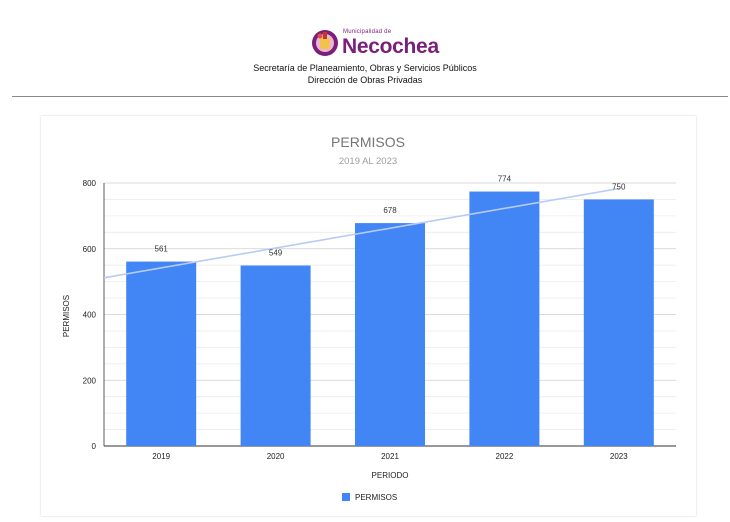  What do you see at coordinates (346, 497) in the screenshot?
I see `legend-swatch` at bounding box center [346, 497].